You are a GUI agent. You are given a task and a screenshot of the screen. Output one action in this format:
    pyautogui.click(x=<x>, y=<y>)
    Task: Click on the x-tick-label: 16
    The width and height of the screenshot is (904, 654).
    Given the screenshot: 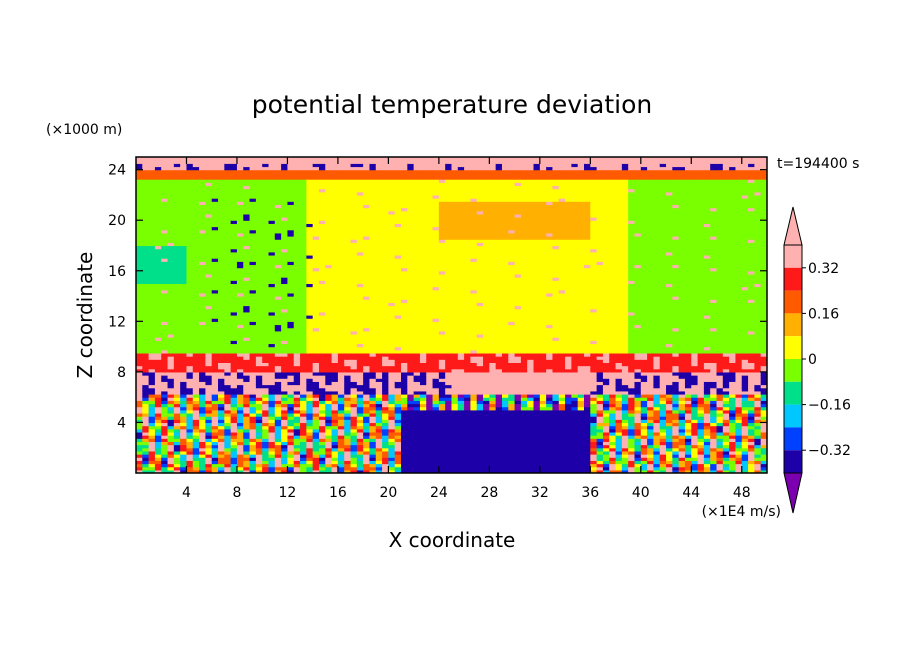 What is the action you would take?
    pyautogui.click(x=338, y=493)
    